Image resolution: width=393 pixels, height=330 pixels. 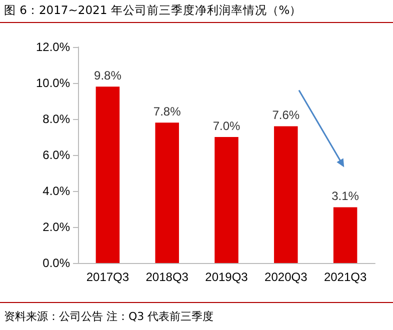 I want to click on y-tick-label: 2.0%, so click(x=56, y=227).